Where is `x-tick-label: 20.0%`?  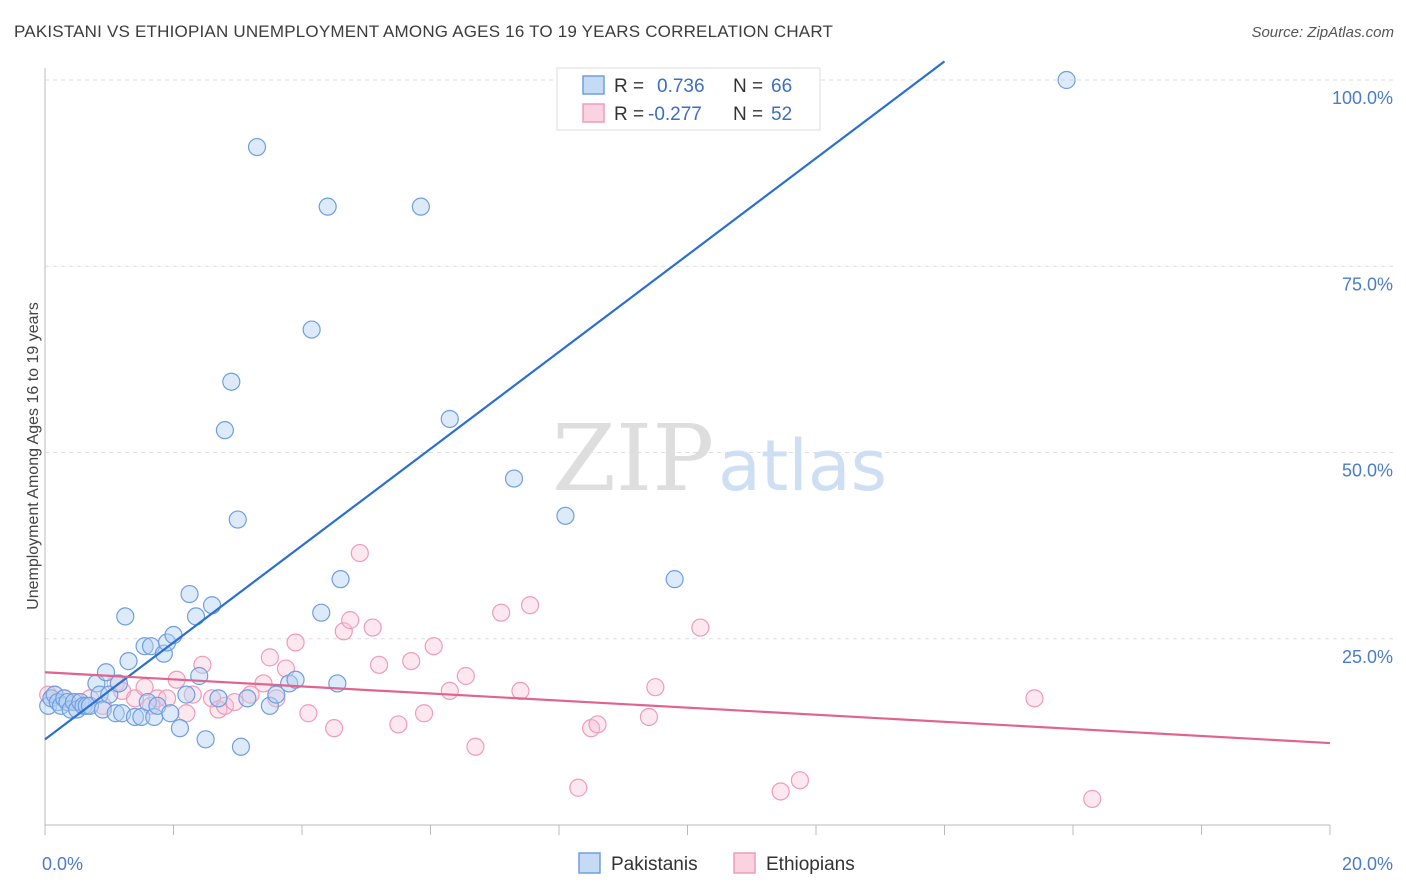
x-tick-label: 20.0% is located at coordinates (1367, 864).